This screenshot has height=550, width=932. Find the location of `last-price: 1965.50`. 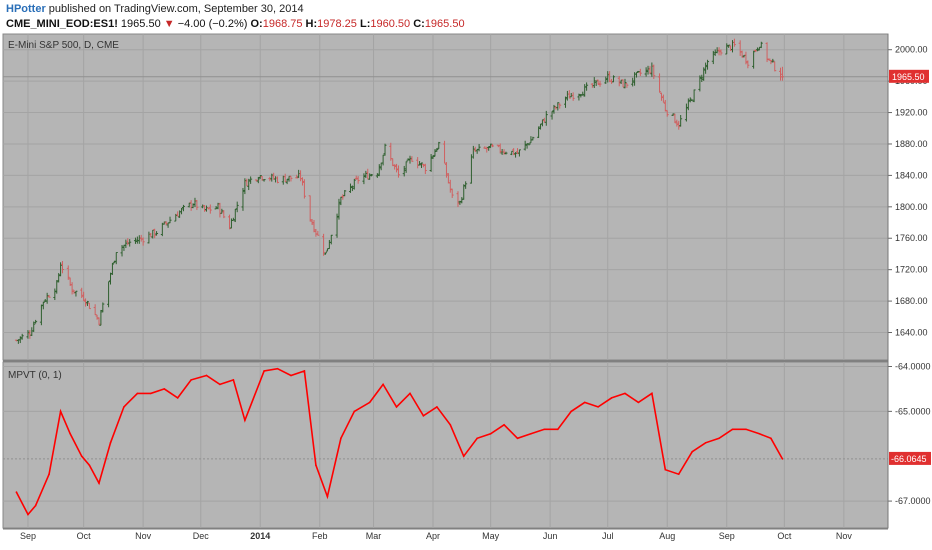

last-price: 1965.50 is located at coordinates (140, 24).